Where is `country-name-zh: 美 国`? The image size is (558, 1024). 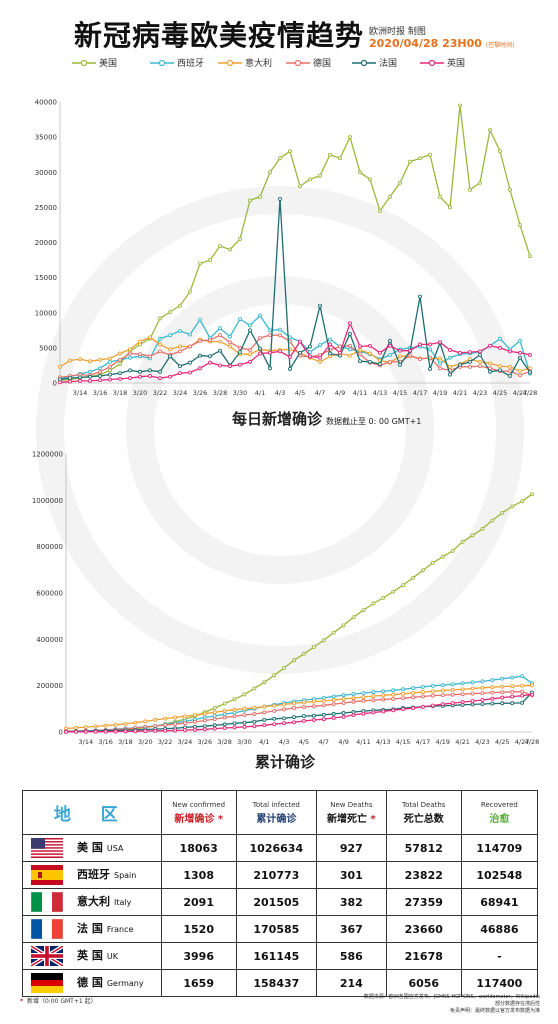
country-name-zh: 美 国 is located at coordinates (90, 847).